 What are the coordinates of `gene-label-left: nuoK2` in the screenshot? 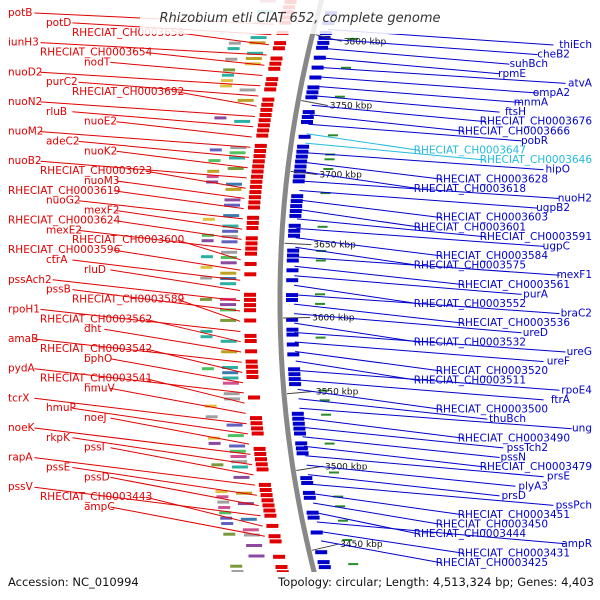 It's located at (100, 151).